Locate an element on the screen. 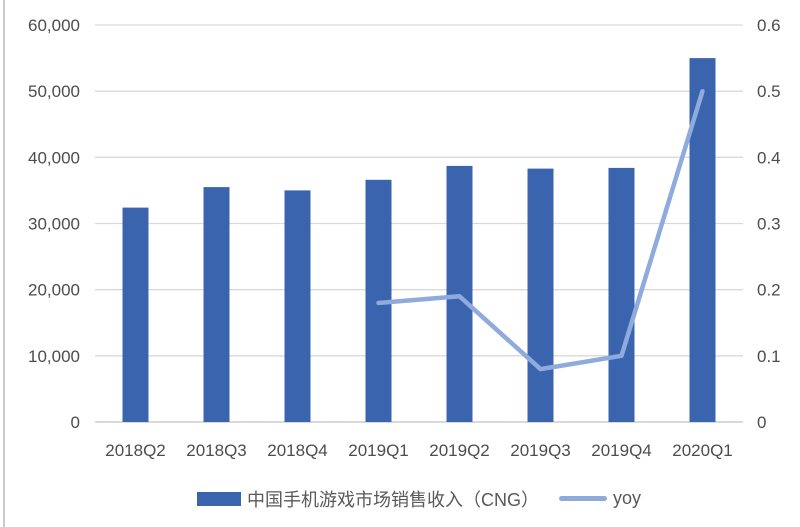 The image size is (800, 527). right-axis-tick: 0.6 is located at coordinates (769, 25).